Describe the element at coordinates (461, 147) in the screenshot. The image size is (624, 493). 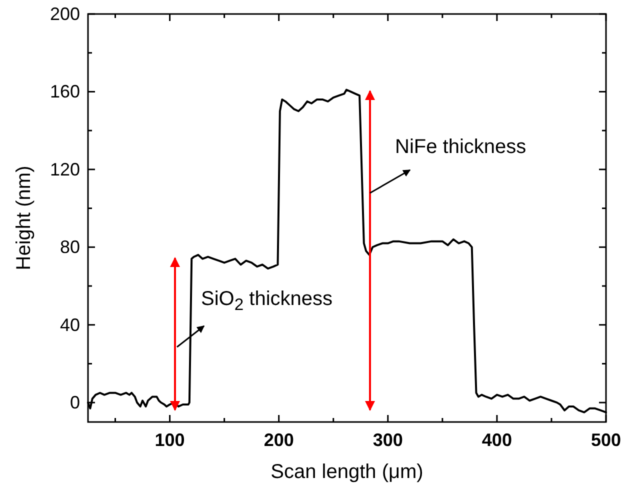
I see `annotation: NiFe thickness` at that location.